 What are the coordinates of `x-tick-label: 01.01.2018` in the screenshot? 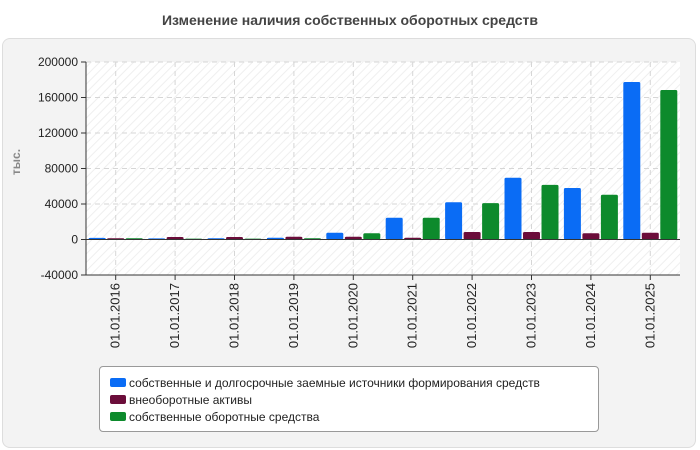 It's located at (234, 315).